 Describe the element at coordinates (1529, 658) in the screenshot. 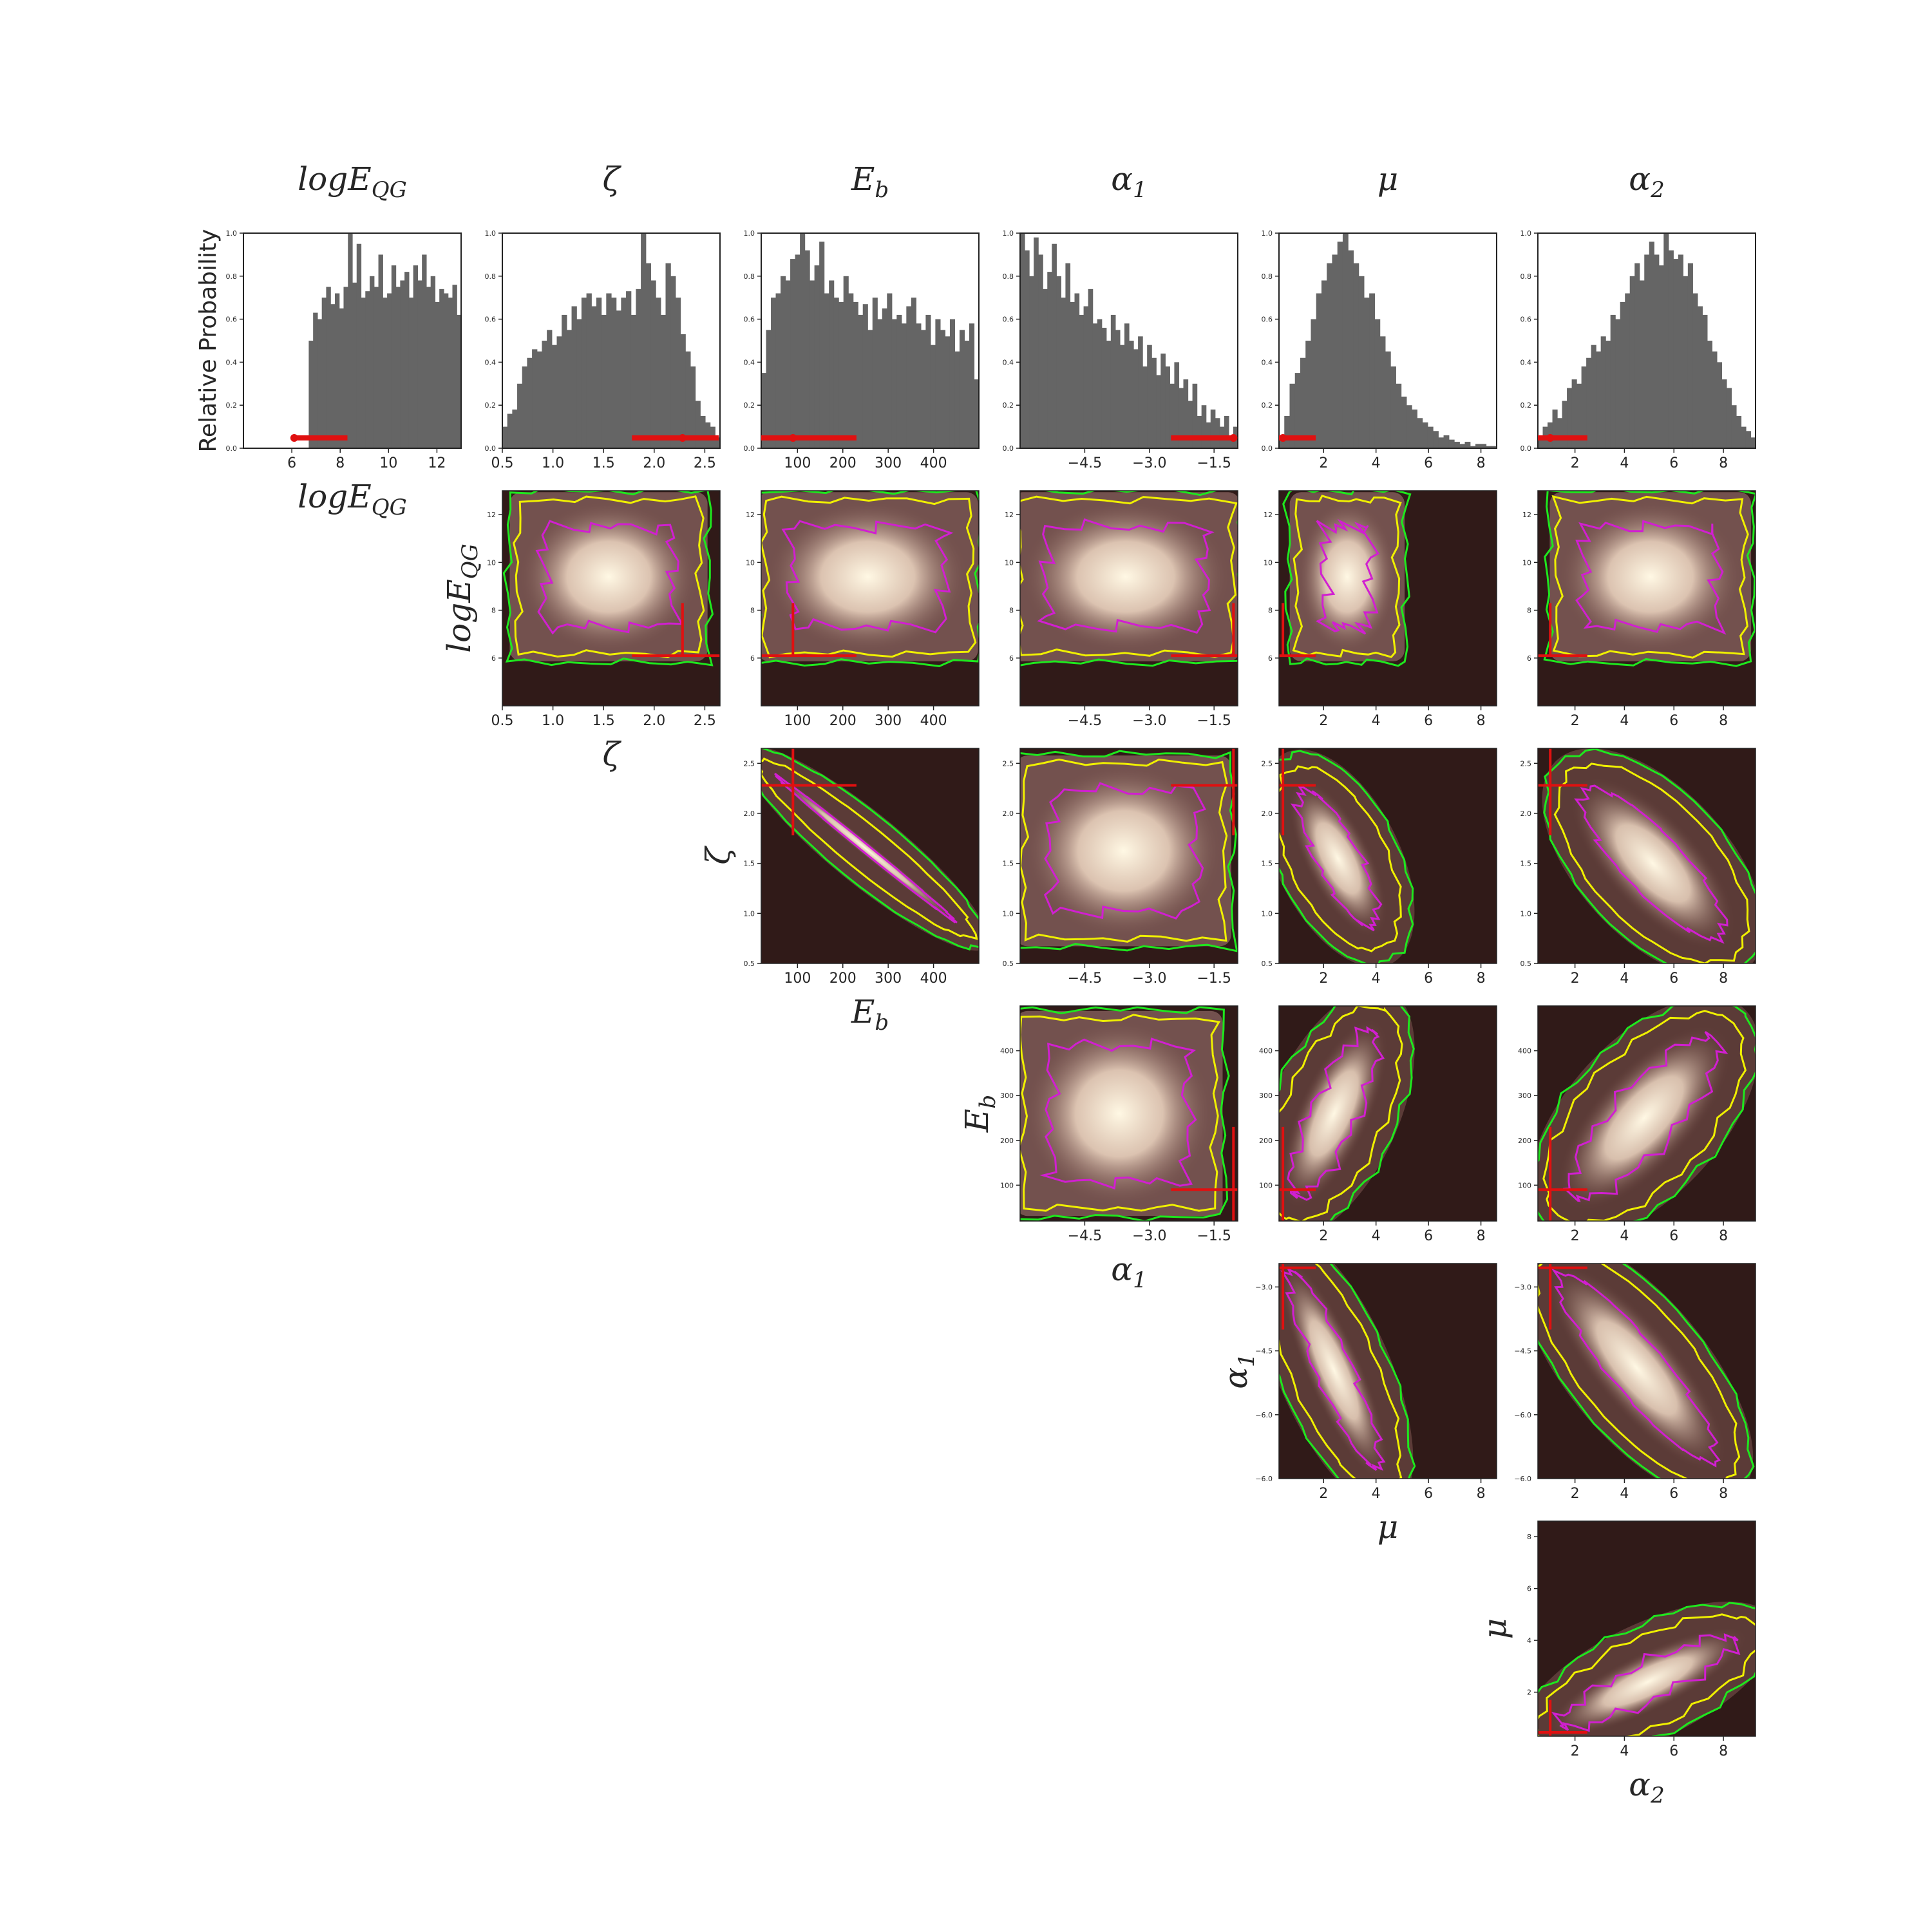

I see `ytick-label: 6` at that location.